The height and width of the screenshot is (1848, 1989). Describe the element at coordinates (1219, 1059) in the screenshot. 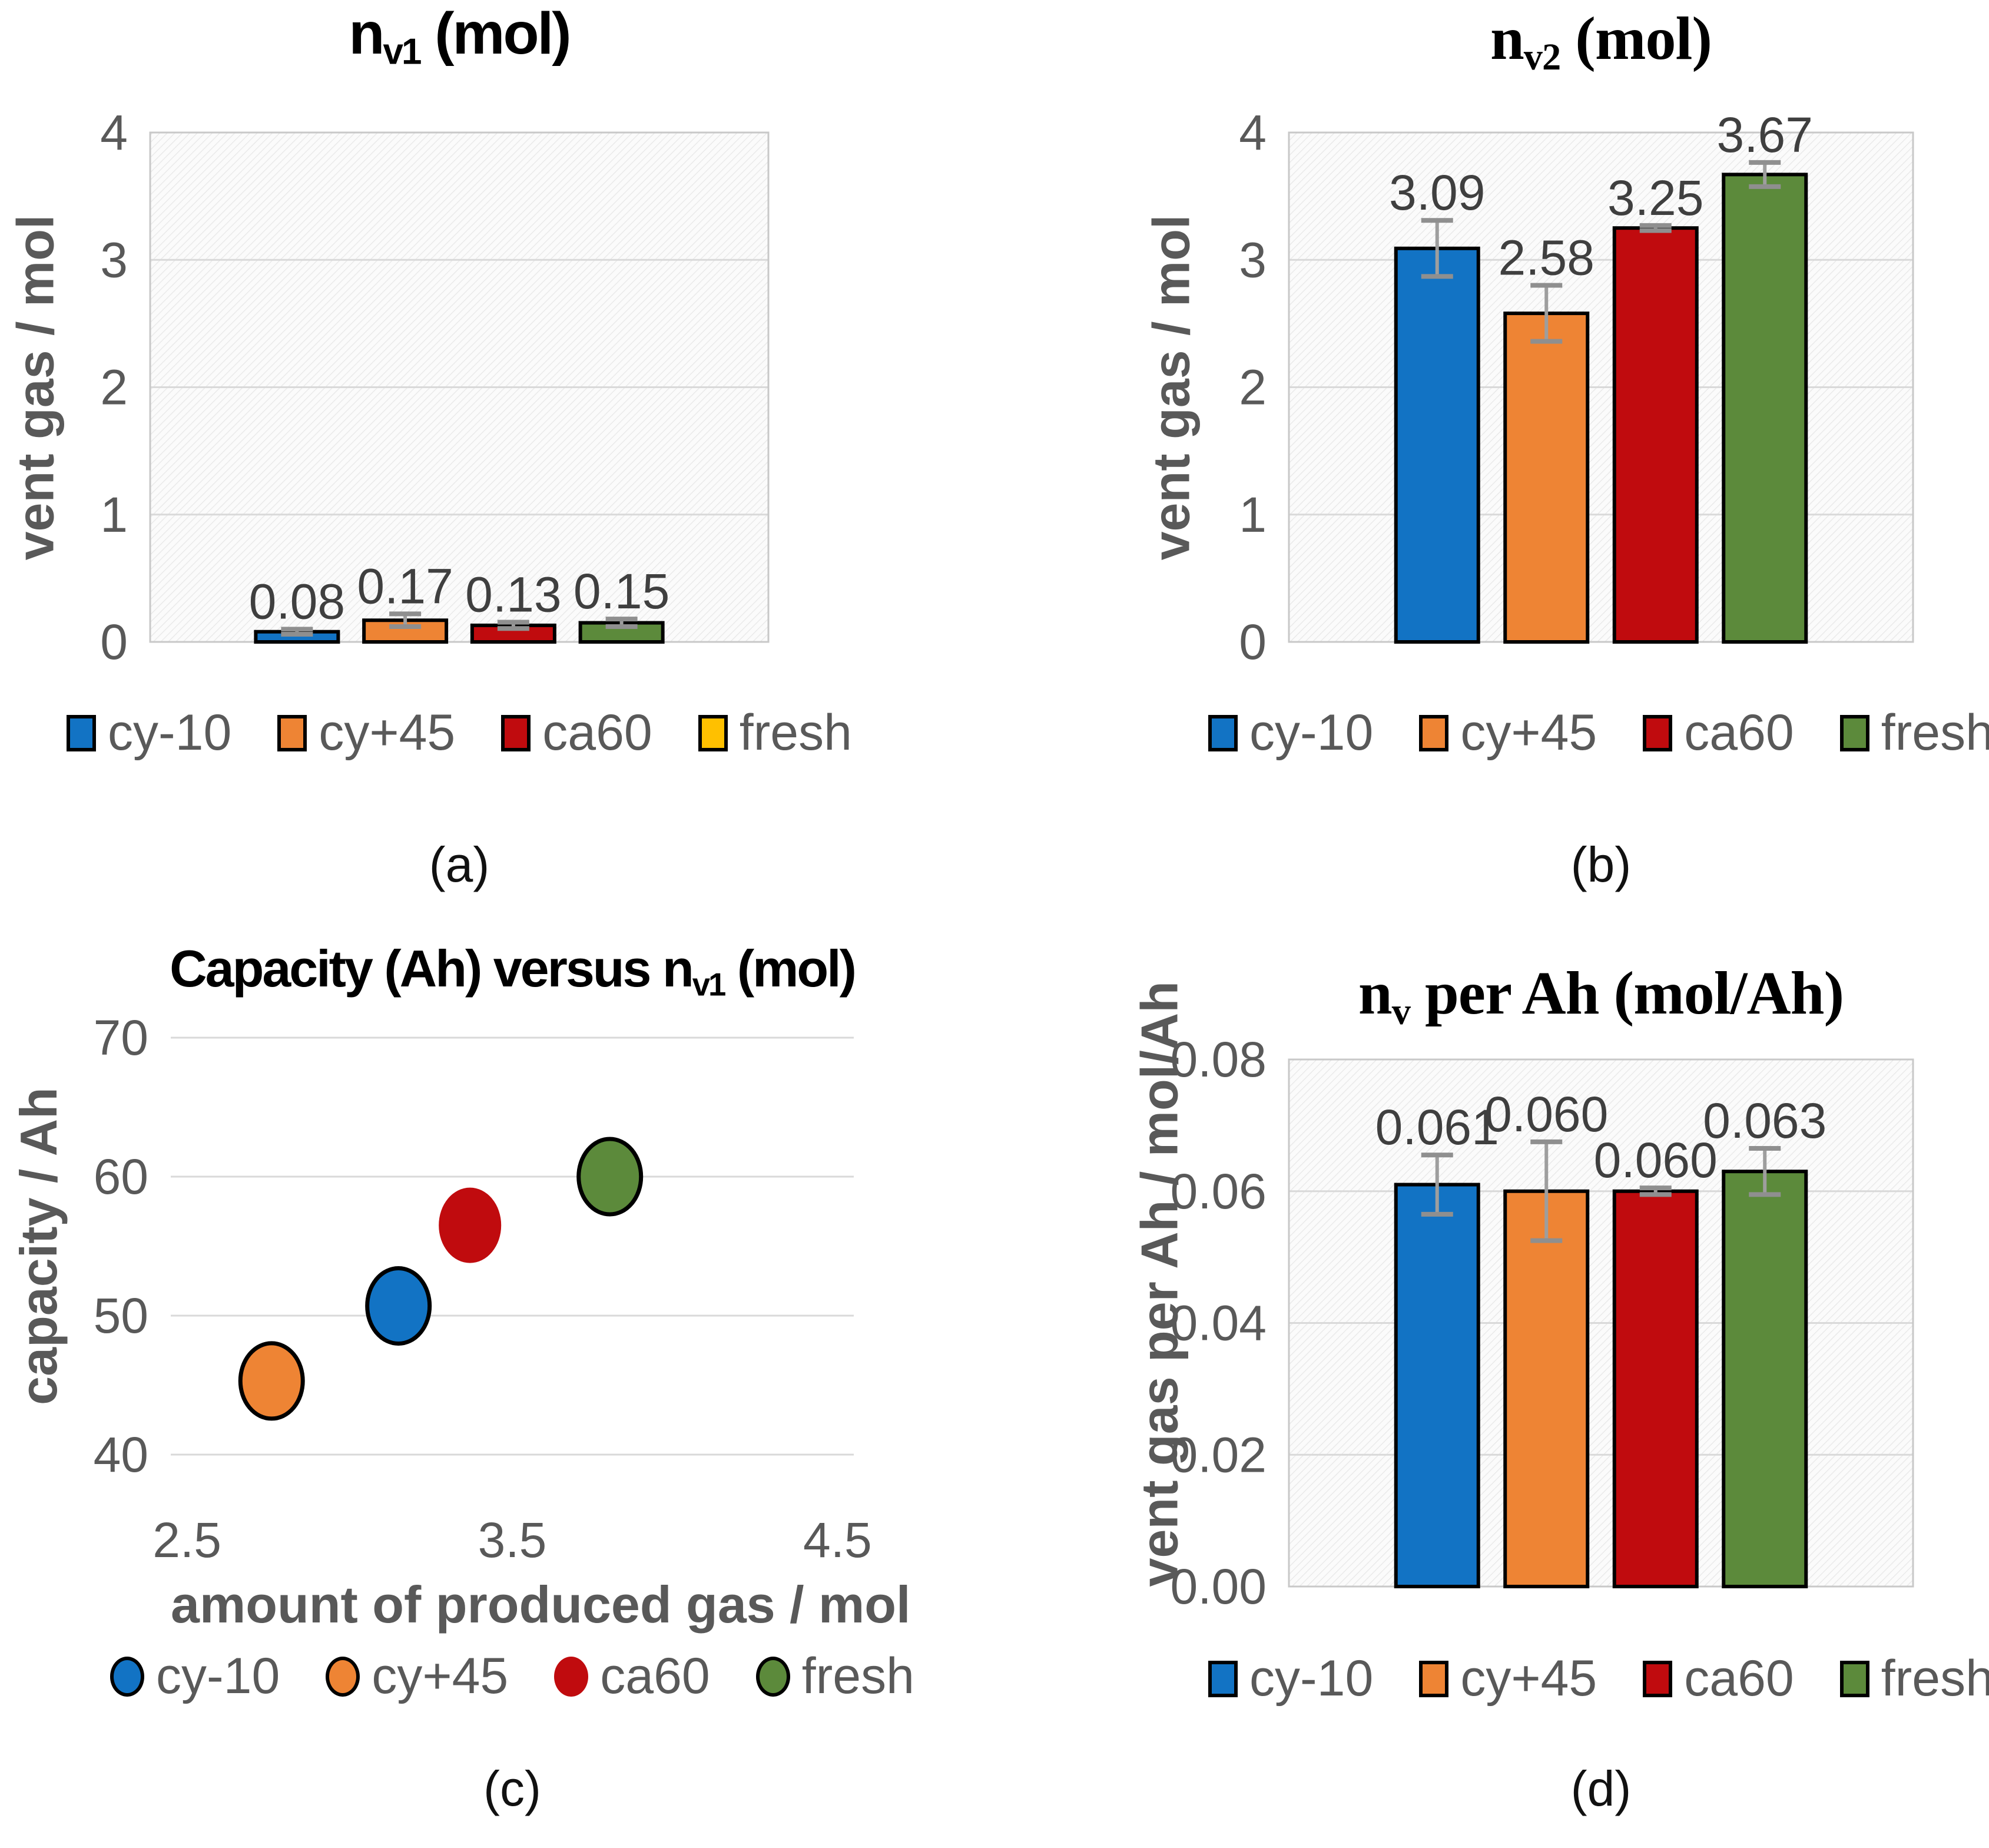

I see `y-tick-label: 0.08` at that location.